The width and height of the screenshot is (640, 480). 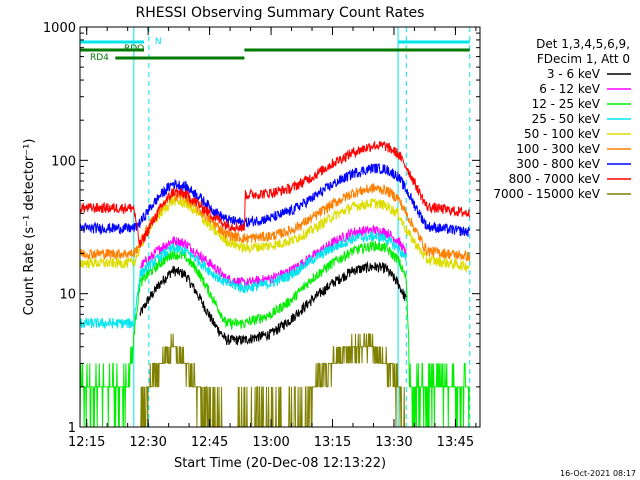 What do you see at coordinates (566, 104) in the screenshot?
I see `legend-label-2: 12 - 25 keV` at bounding box center [566, 104].